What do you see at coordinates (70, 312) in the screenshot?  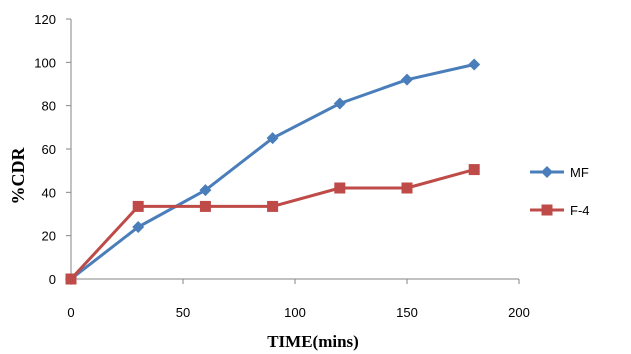 I see `x-tick-label: 0` at bounding box center [70, 312].